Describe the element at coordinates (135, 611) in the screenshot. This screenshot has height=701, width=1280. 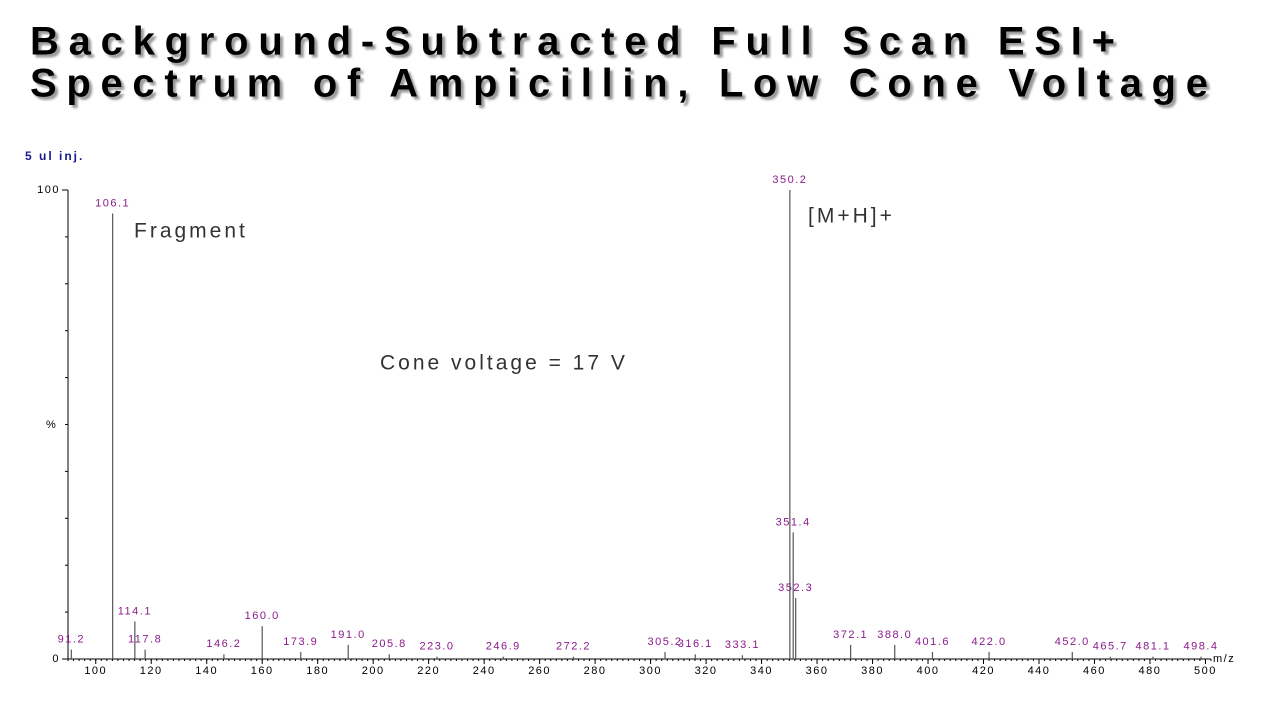
I see `peak-label: 114.1` at that location.